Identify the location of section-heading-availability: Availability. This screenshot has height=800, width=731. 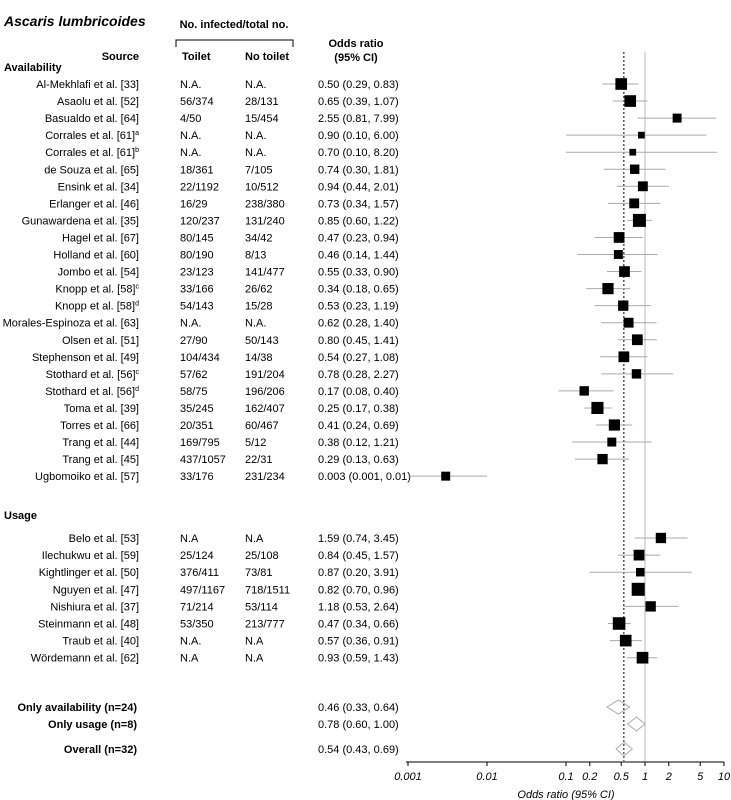
(33, 68).